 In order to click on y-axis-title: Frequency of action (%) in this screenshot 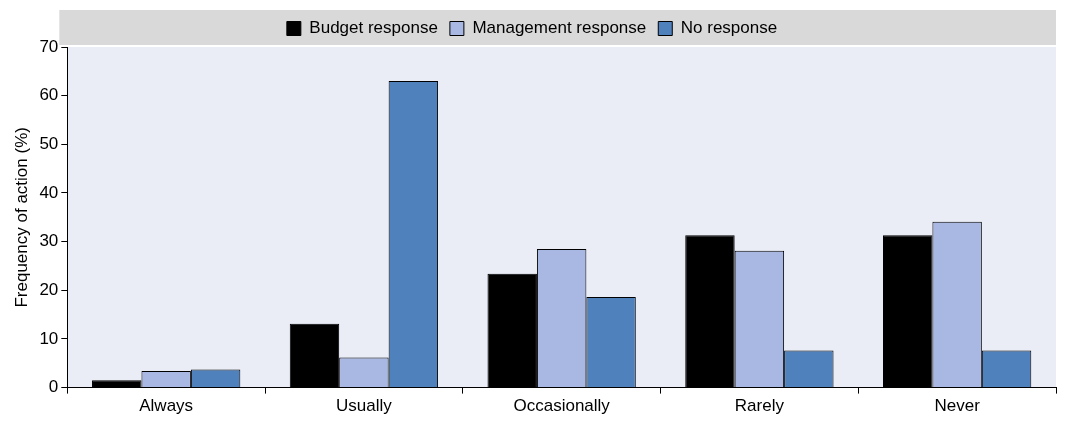, I will do `click(21, 217)`.